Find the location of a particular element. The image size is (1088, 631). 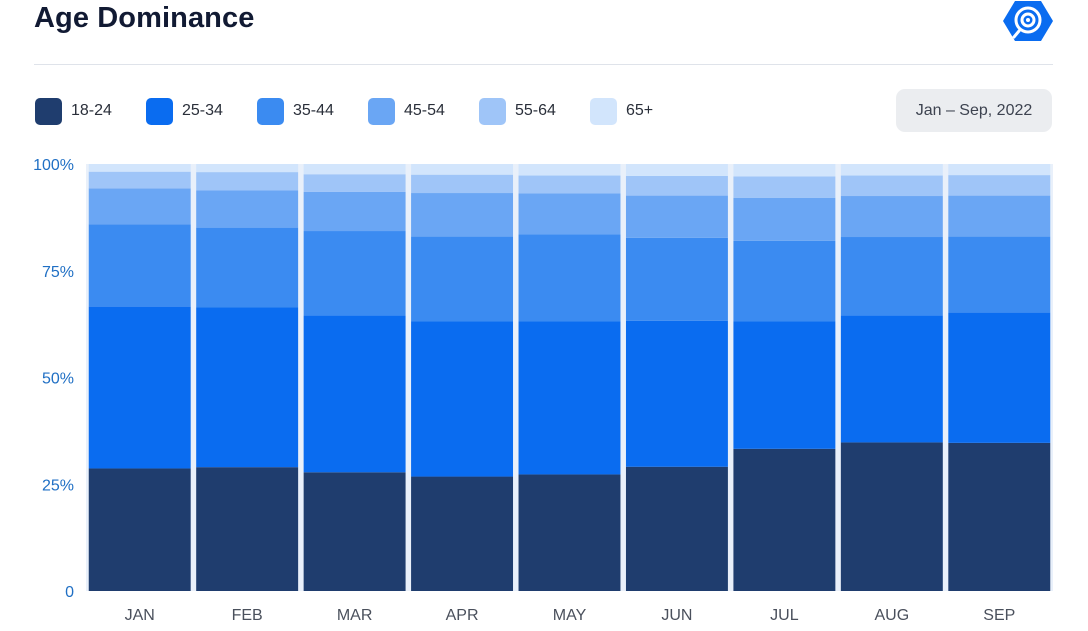

legend-label: 55-64 is located at coordinates (535, 110).